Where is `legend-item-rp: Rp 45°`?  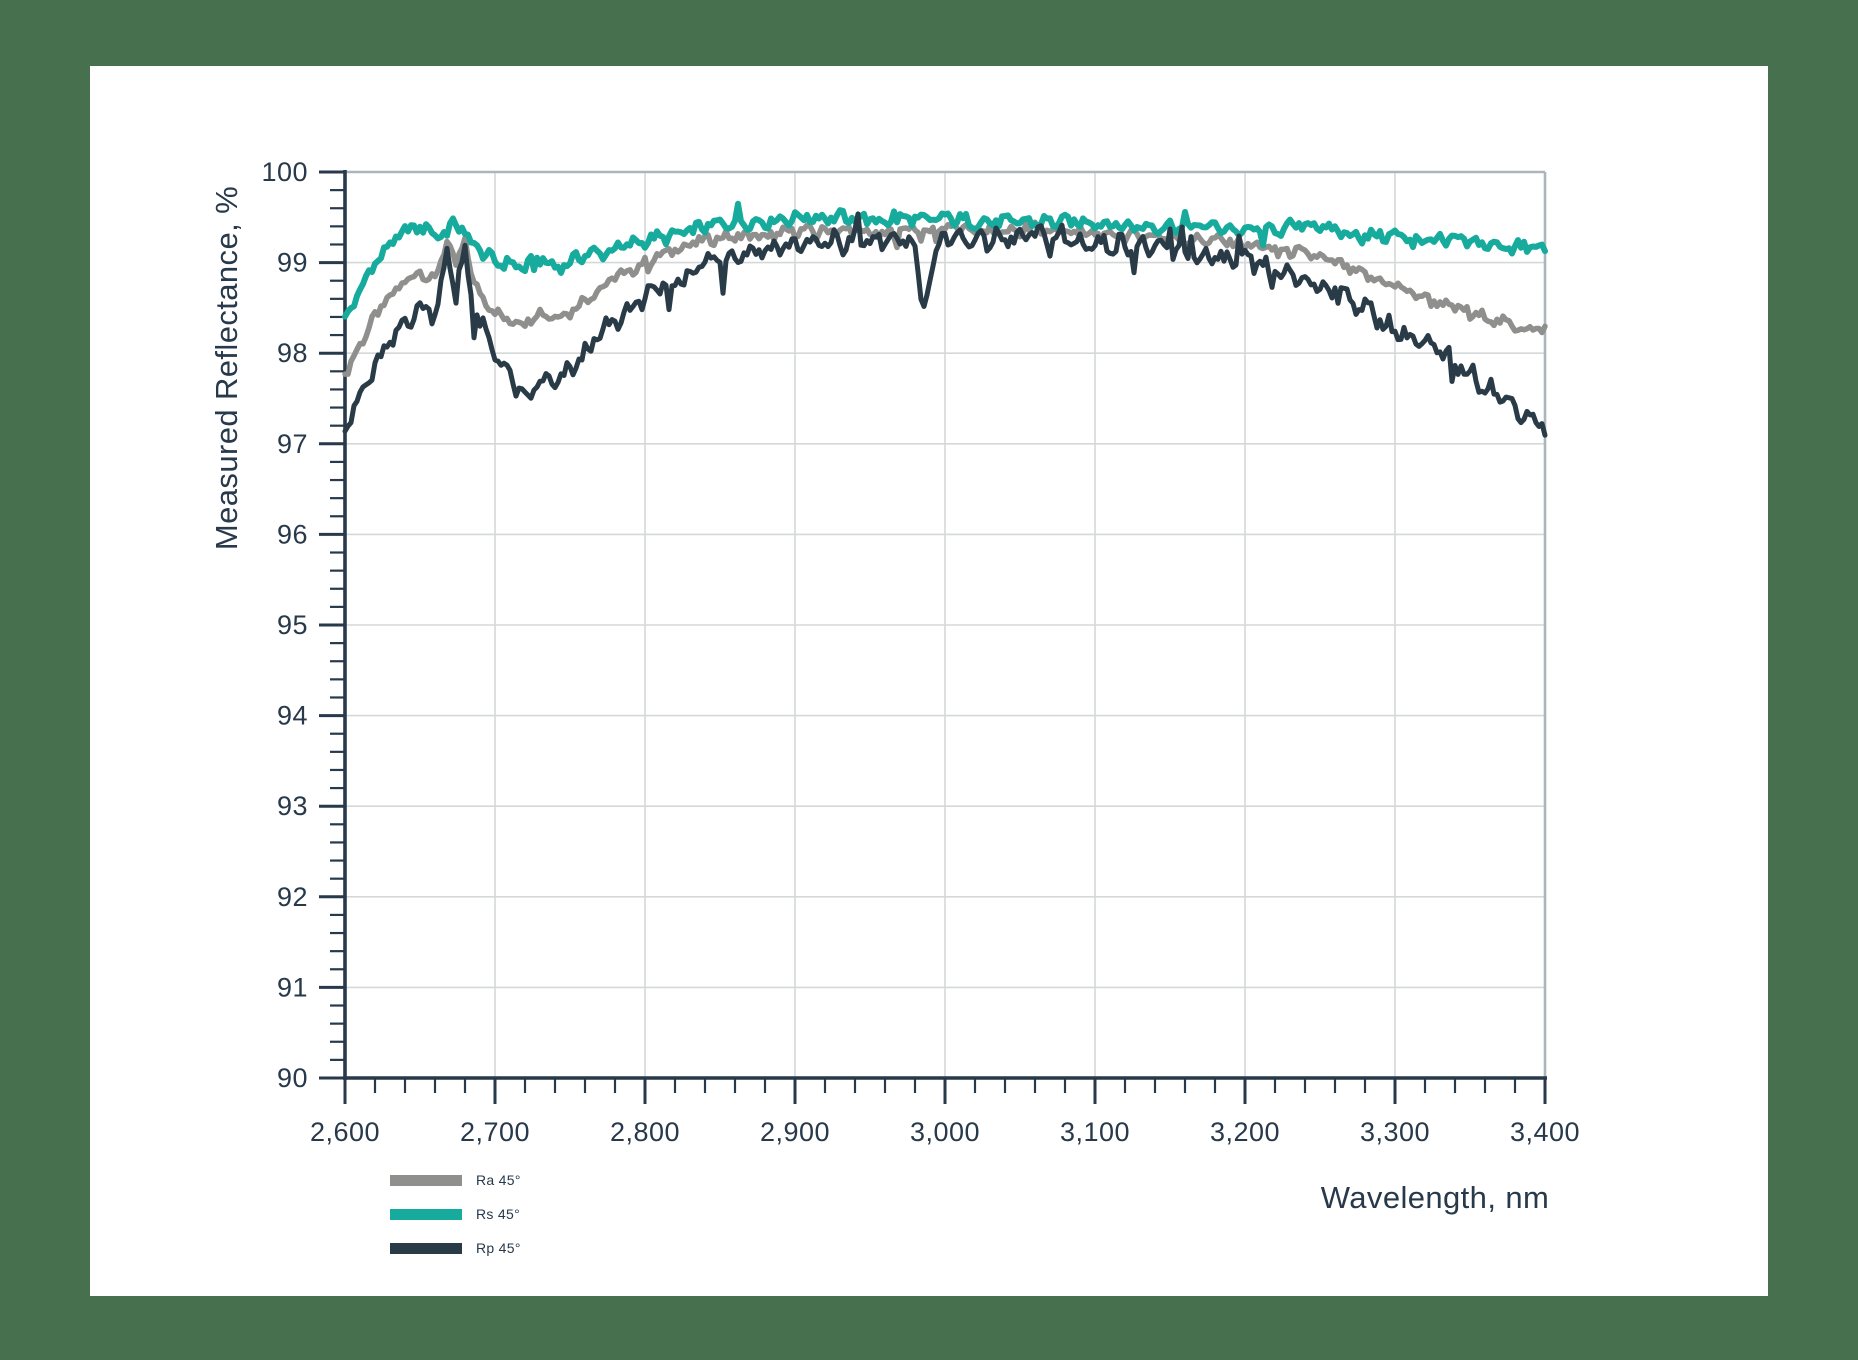
legend-item-rp: Rp 45° is located at coordinates (455, 1248).